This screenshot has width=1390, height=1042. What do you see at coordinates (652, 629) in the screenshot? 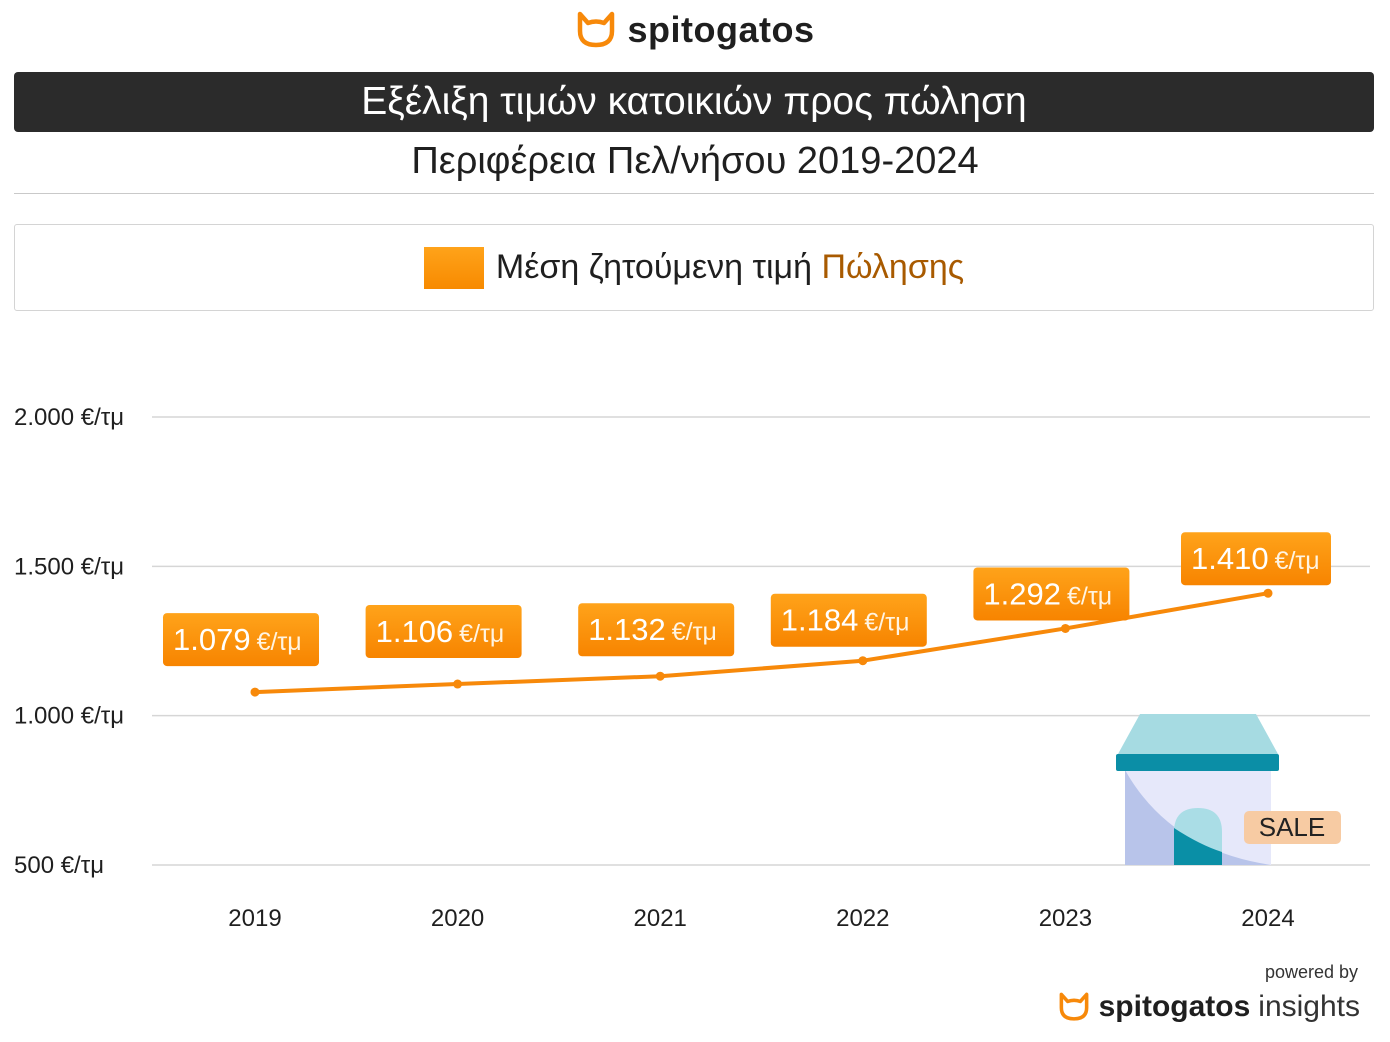
I see `data-label-text: 1.132 €/τμ` at bounding box center [652, 629].